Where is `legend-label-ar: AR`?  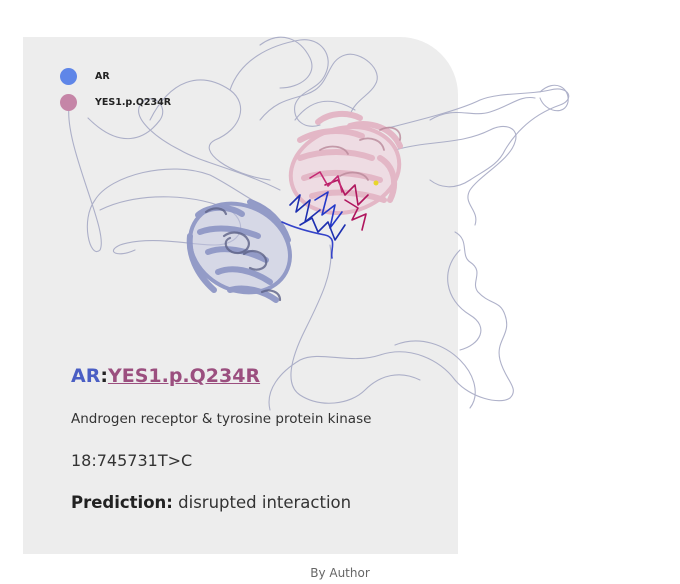
legend-label-ar: AR is located at coordinates (102, 76).